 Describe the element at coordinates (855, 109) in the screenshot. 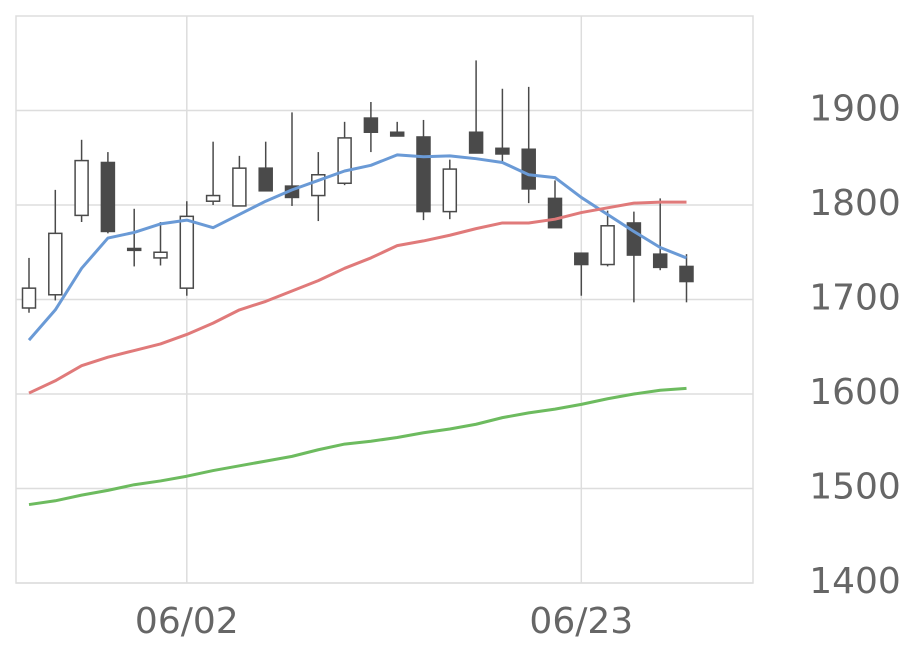

I see `y-tick-label: 1900` at that location.